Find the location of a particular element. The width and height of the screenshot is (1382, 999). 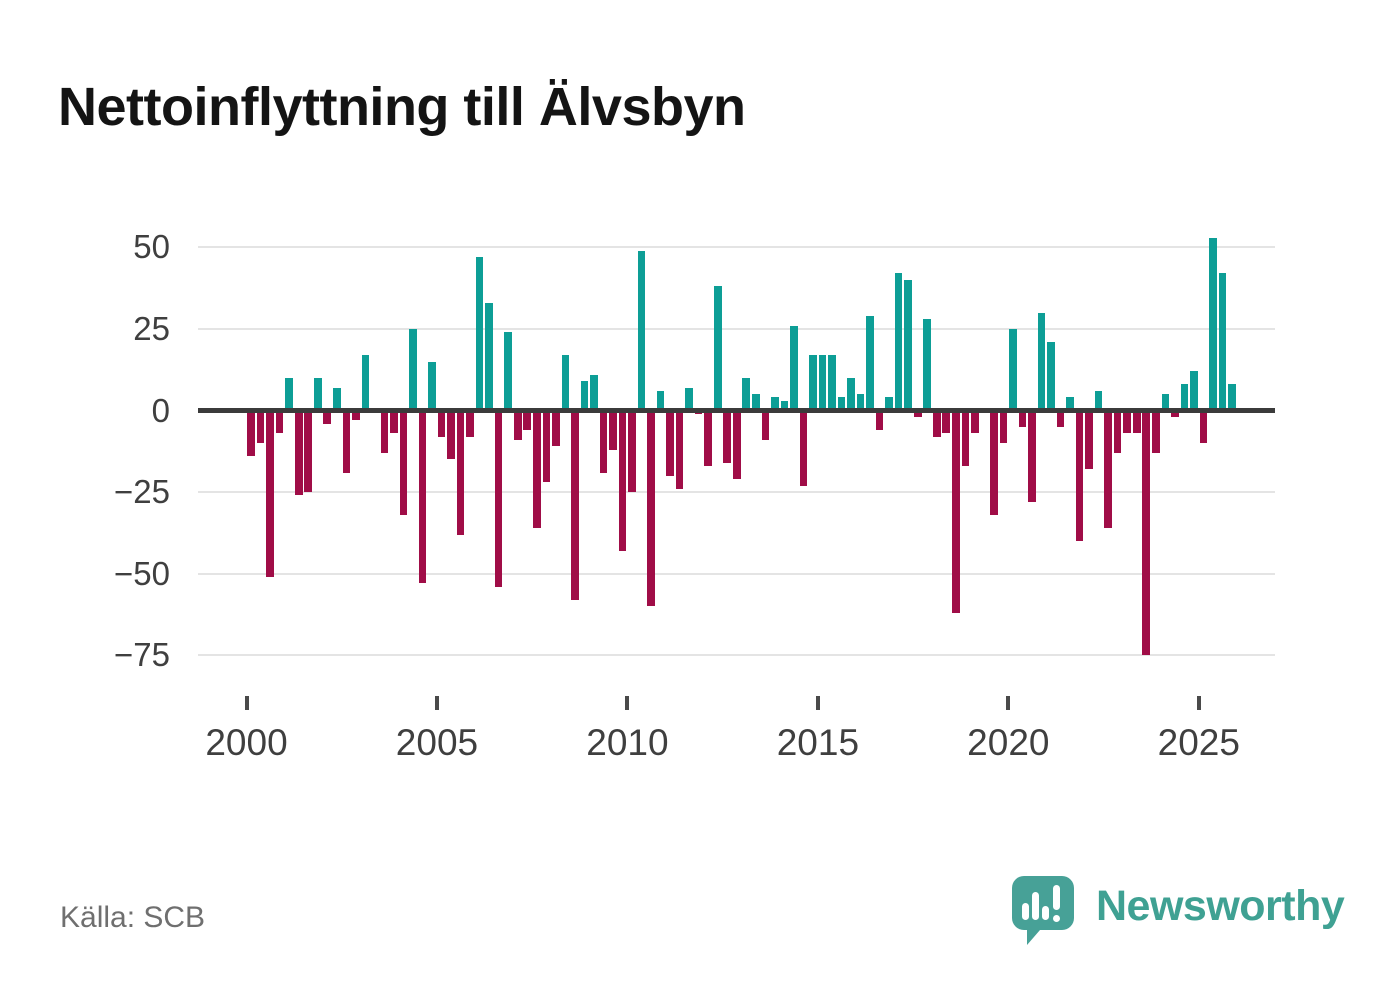

bar-2004-q3 is located at coordinates (422, 497).